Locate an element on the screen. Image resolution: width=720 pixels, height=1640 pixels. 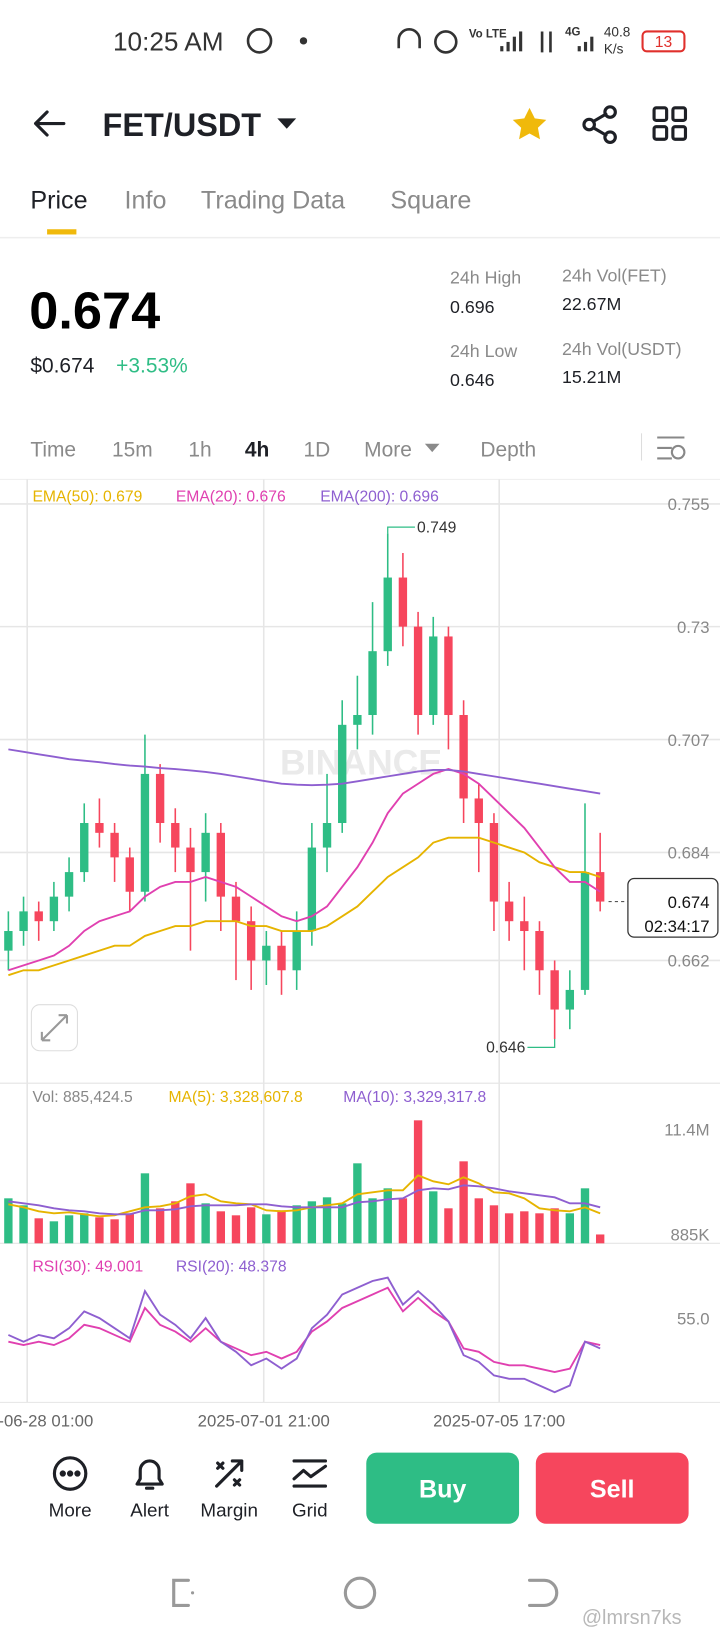
sell-label: Sell is located at coordinates (612, 1490).